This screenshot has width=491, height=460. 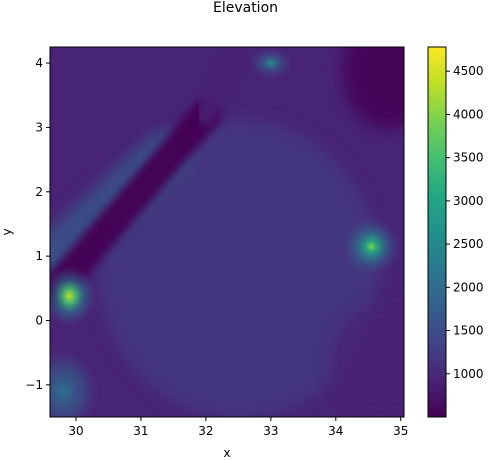 I want to click on colorbar-frame, so click(x=437, y=232).